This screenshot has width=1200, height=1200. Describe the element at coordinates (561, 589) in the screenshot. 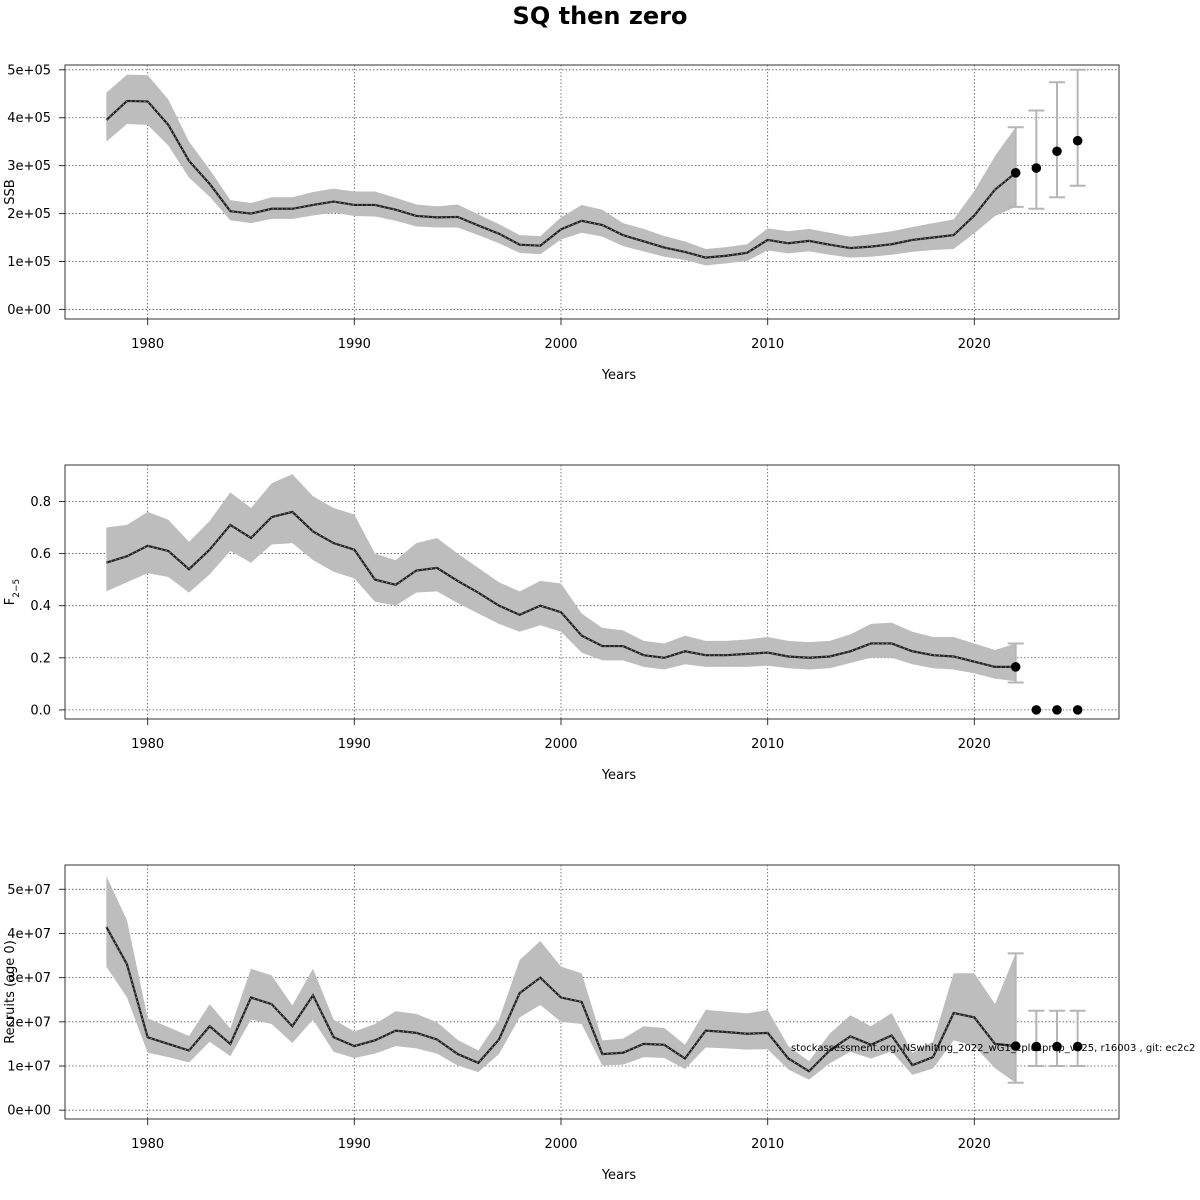

I see `estimate-line` at that location.